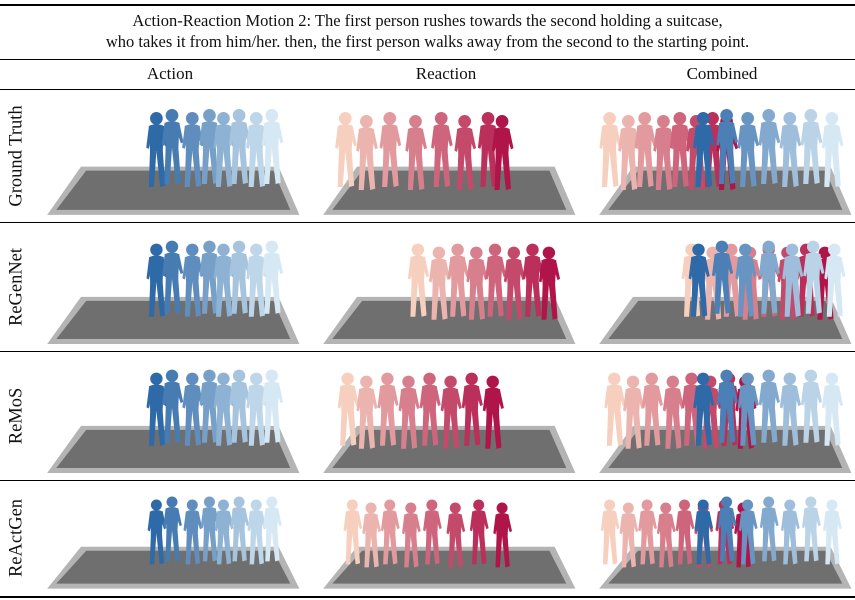 The width and height of the screenshot is (855, 600). What do you see at coordinates (446, 73) in the screenshot?
I see `column-header-reaction: Reaction` at bounding box center [446, 73].